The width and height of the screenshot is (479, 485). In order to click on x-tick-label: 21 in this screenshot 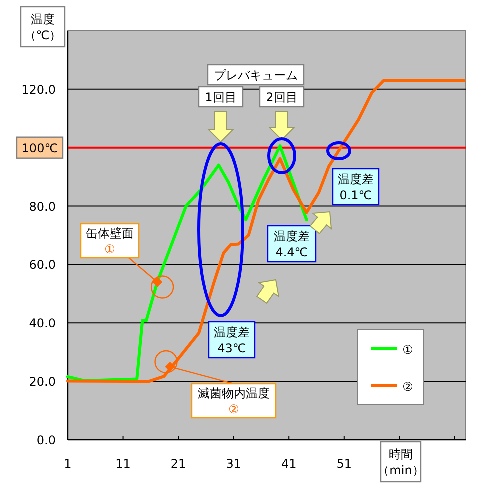, I will do `click(178, 464)`.